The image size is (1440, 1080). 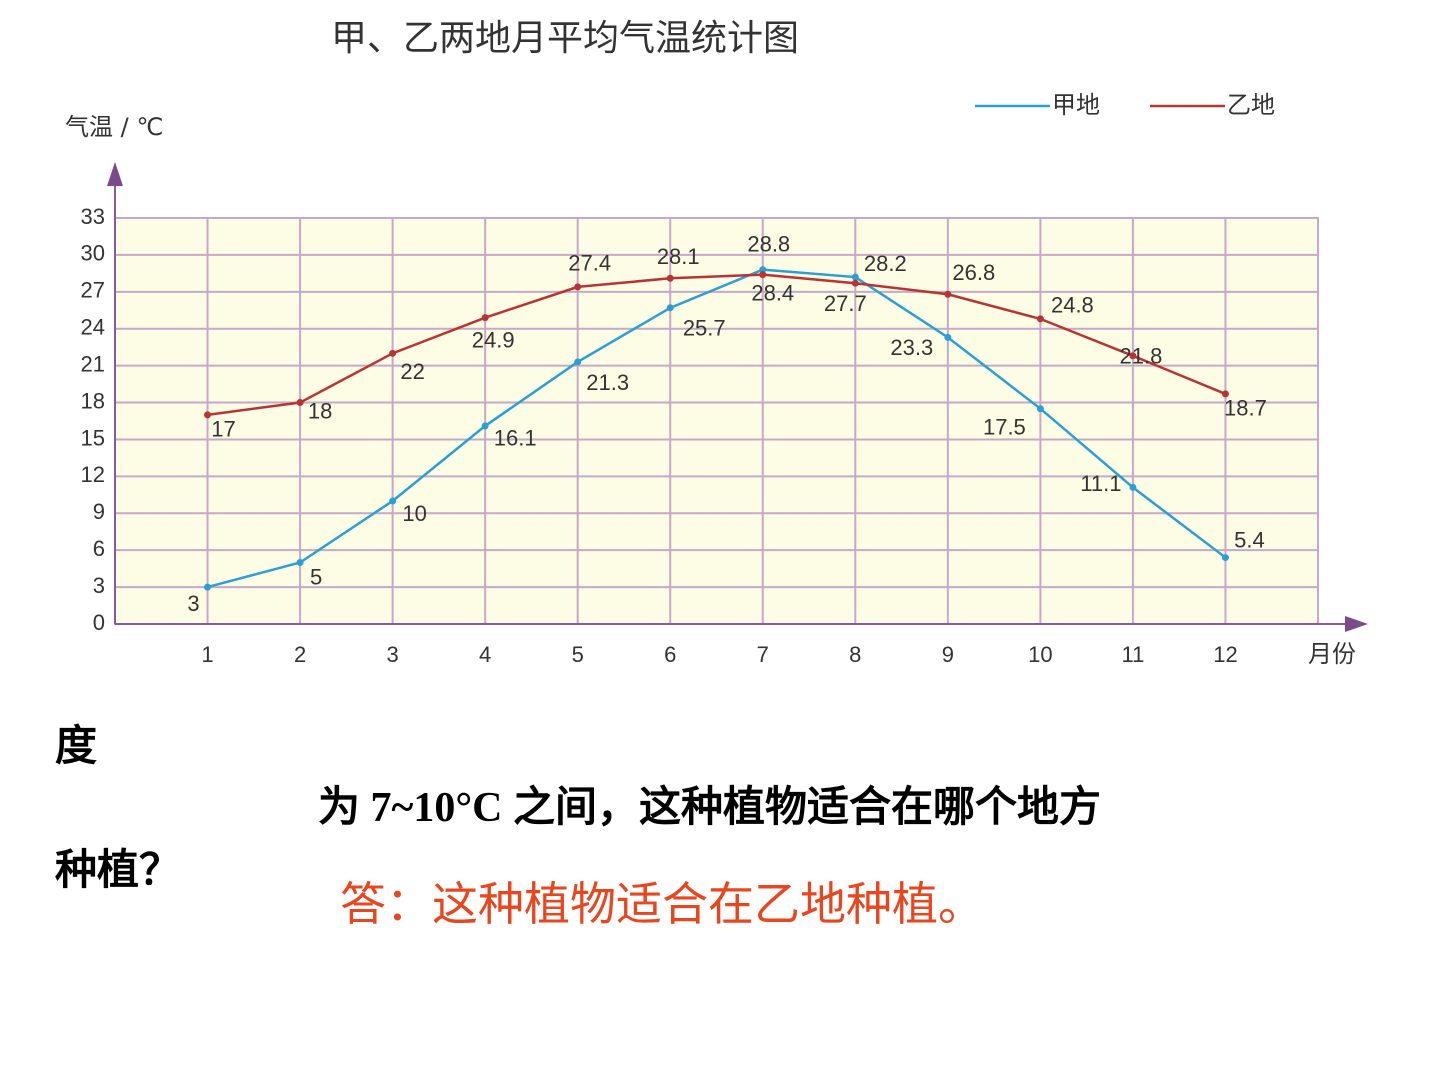 I want to click on y-tick-label: 24, so click(x=93, y=327).